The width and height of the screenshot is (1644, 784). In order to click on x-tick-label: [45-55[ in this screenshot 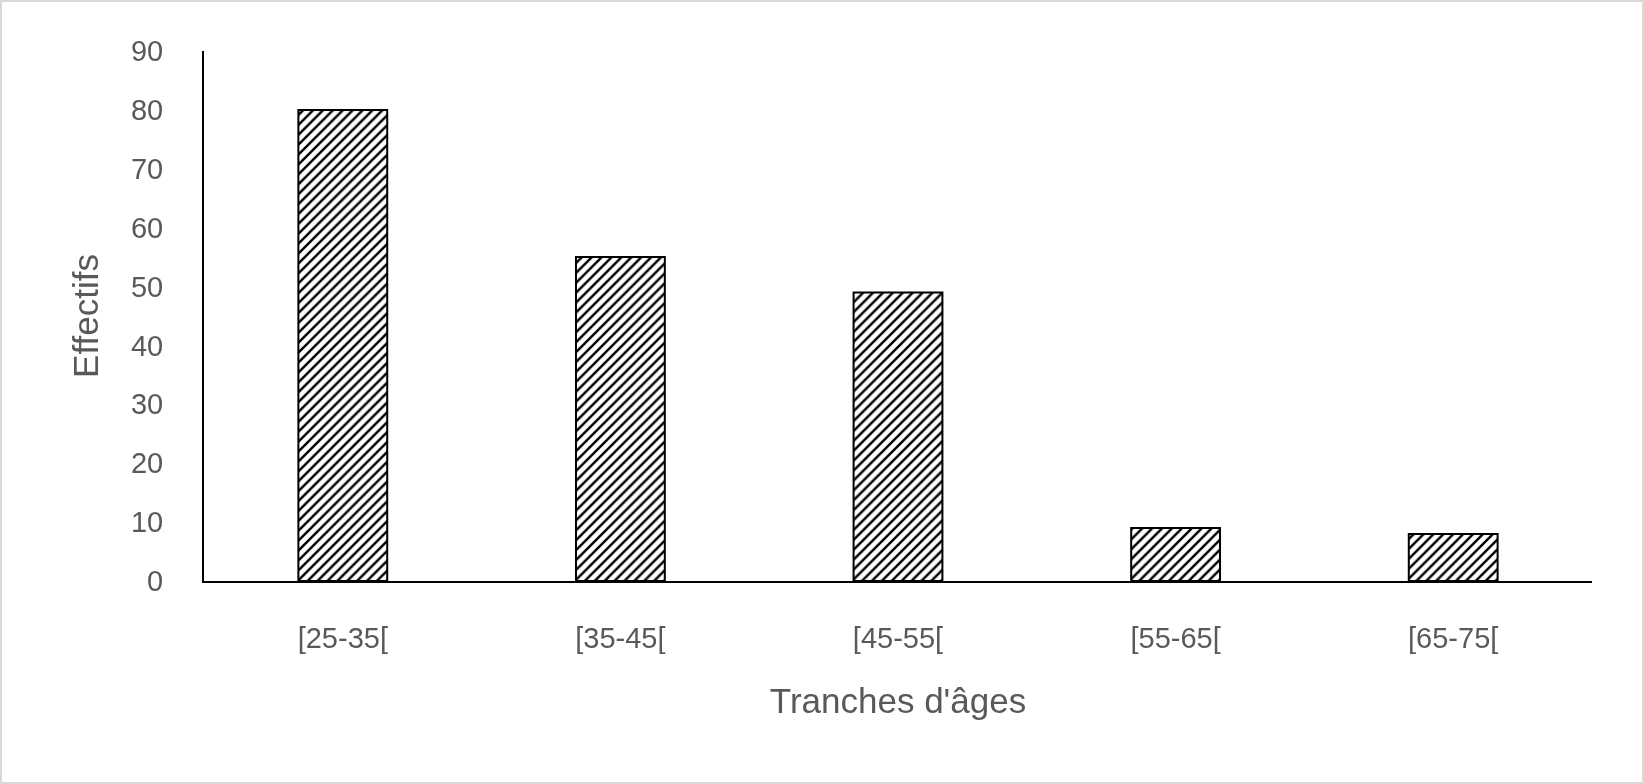, I will do `click(898, 637)`.